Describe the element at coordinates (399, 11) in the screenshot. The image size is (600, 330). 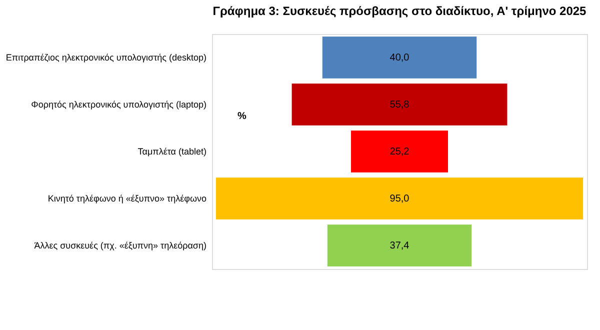
I see `text: Γράφημα 3: Συσκευές πρόσβασης στο διαδίκτυο, Α' τρίμηνο 2025` at that location.